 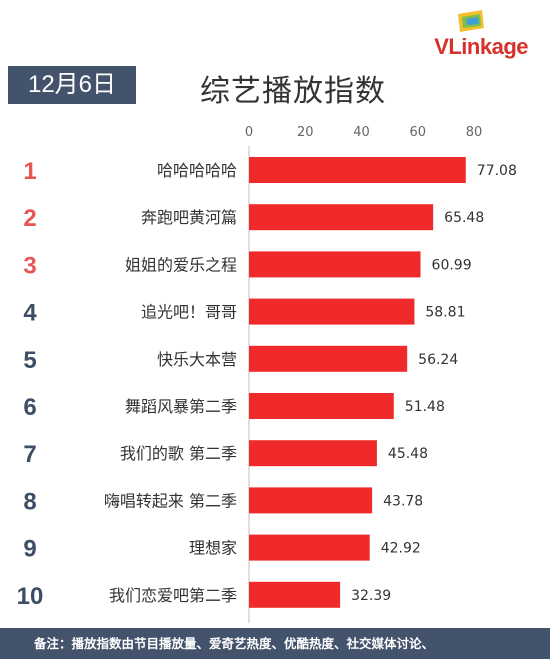 I want to click on rank-number: 7, so click(x=29, y=454).